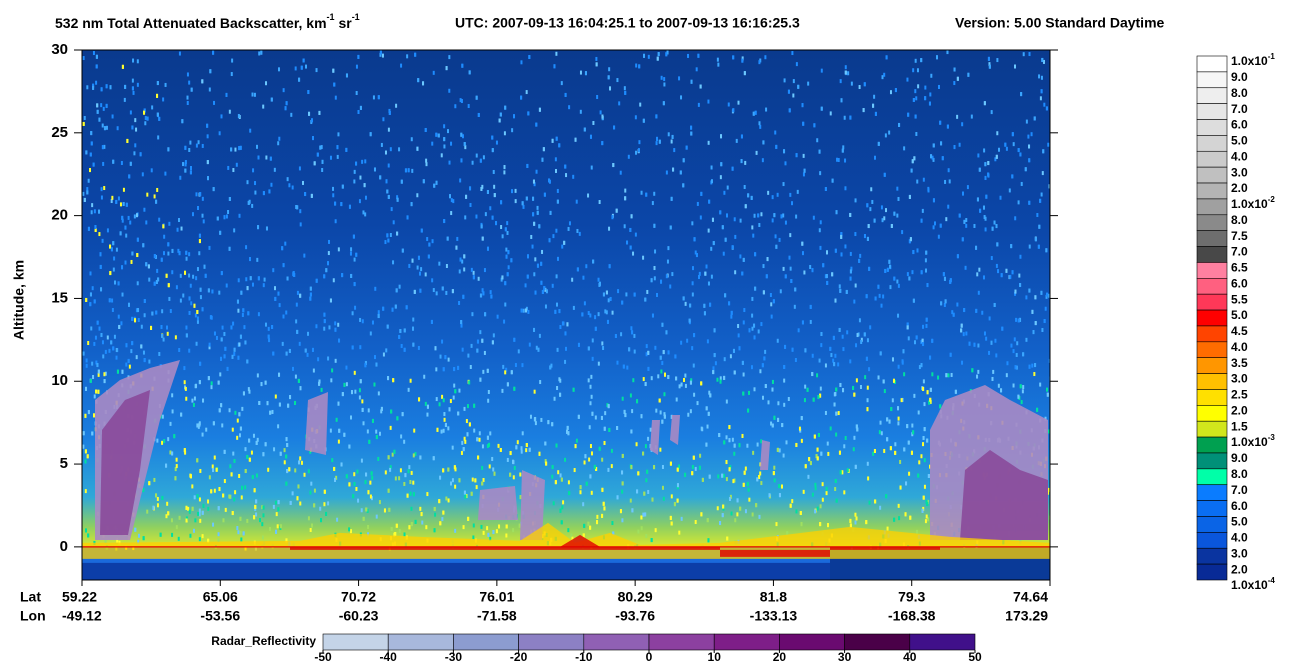 The image size is (1300, 667). Describe the element at coordinates (1253, 441) in the screenshot. I see `colorbar-label: 1.0x10⁻³` at that location.